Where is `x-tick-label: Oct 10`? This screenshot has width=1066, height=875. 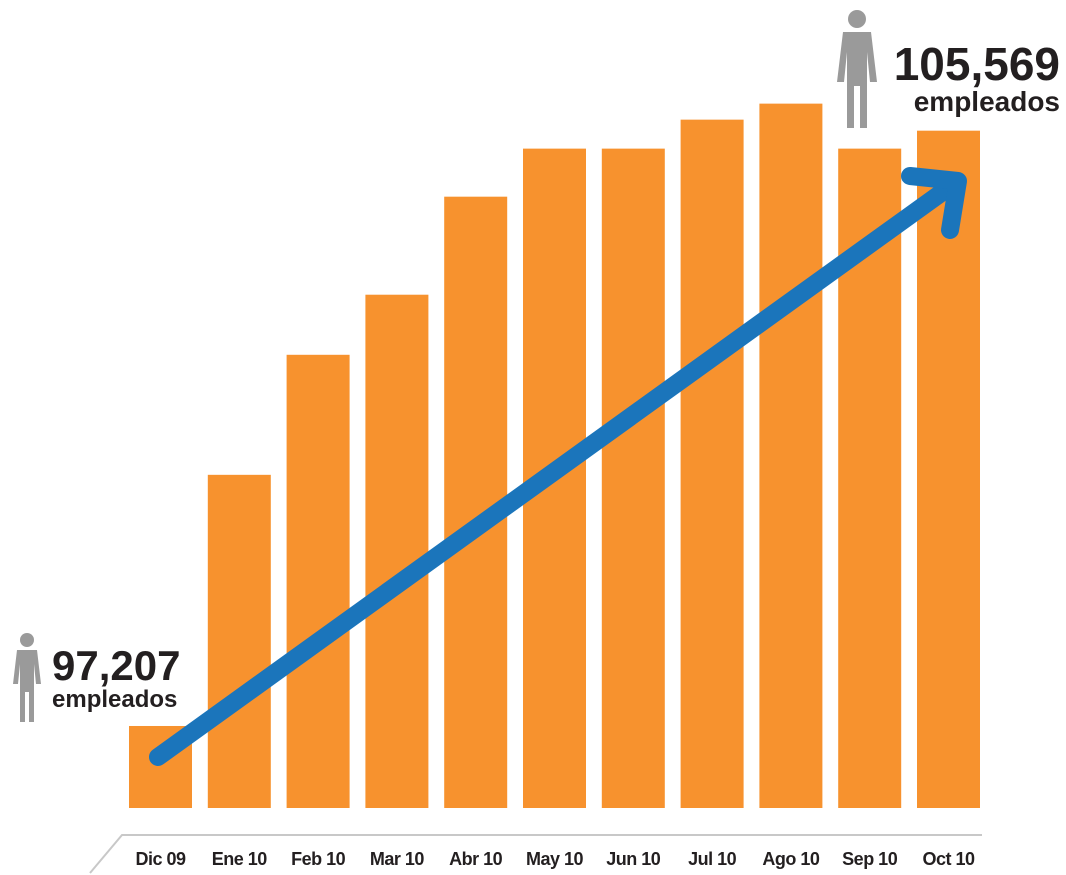
x-tick-label: Oct 10 is located at coordinates (948, 859).